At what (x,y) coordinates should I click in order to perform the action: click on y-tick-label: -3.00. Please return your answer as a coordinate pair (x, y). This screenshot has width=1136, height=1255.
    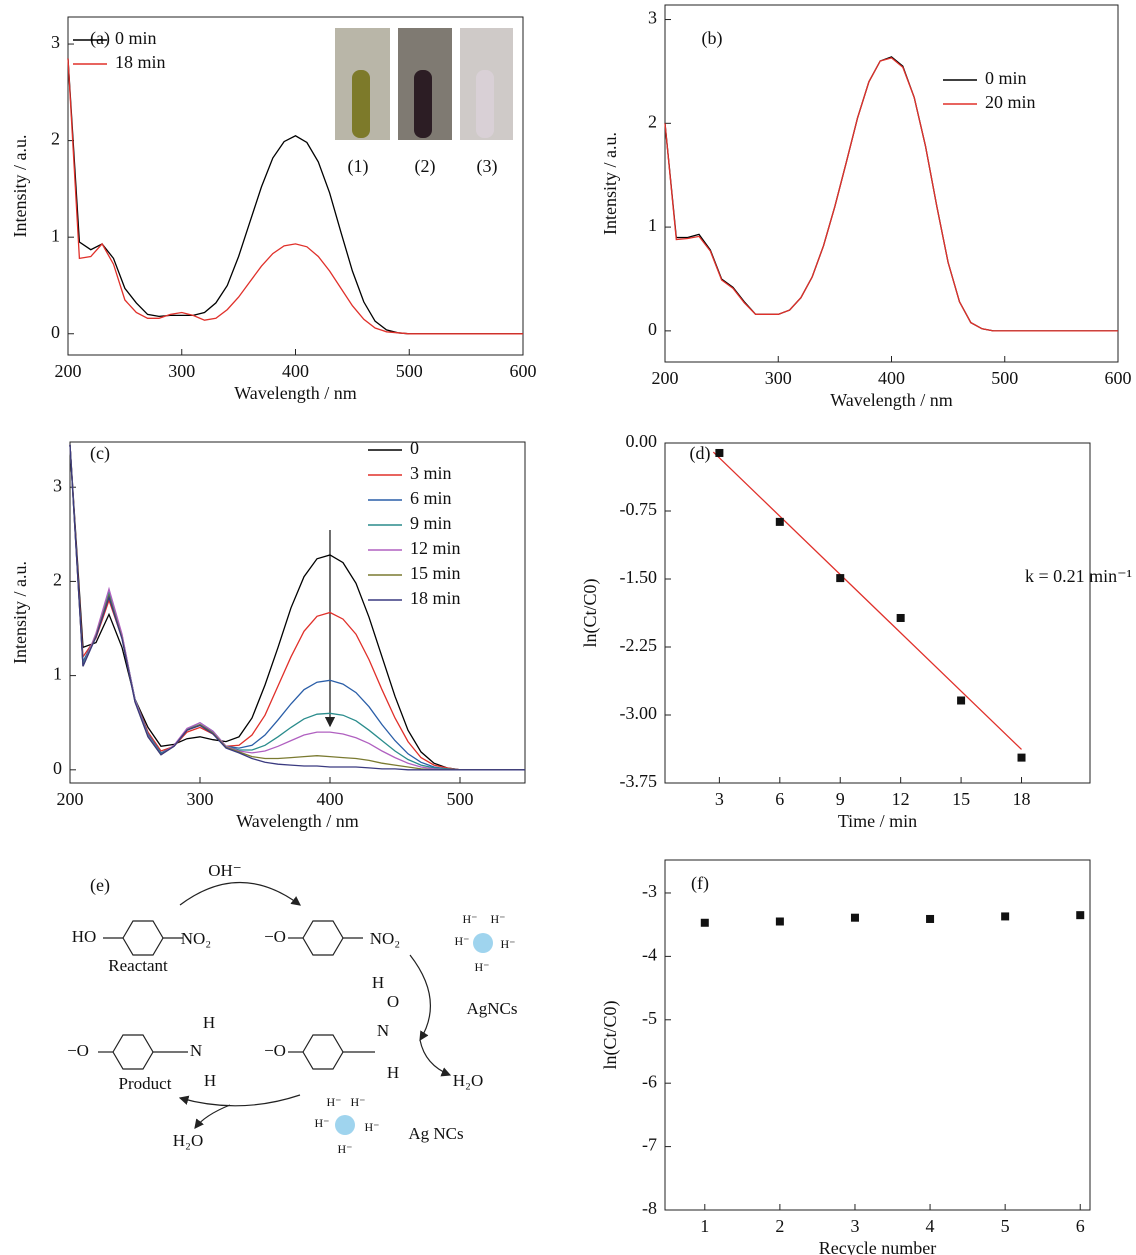
    Looking at the image, I should click on (639, 713).